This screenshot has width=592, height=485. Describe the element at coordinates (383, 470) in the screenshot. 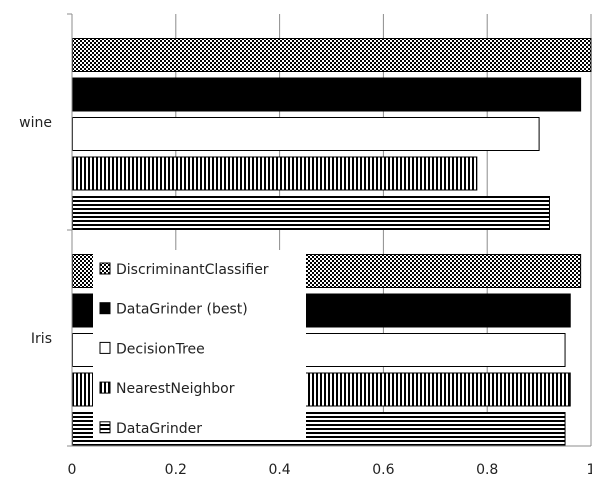

I see `x-tick-label: 0.6` at that location.